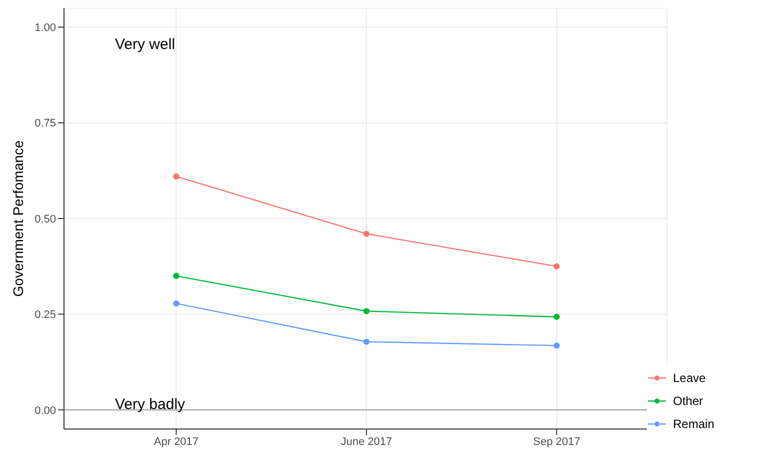 The image size is (767, 463). Describe the element at coordinates (45, 124) in the screenshot. I see `y-tick-label: 0.75` at that location.